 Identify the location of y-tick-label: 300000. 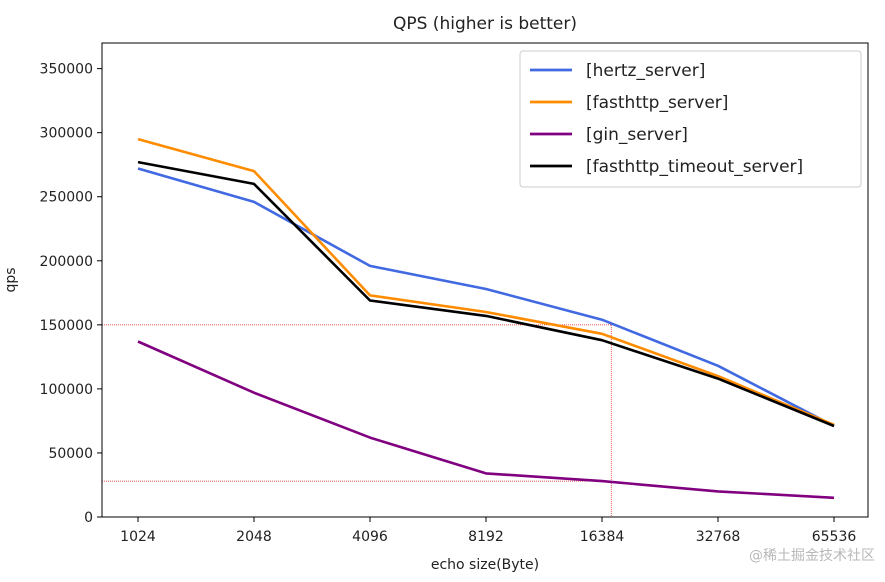
(66, 134).